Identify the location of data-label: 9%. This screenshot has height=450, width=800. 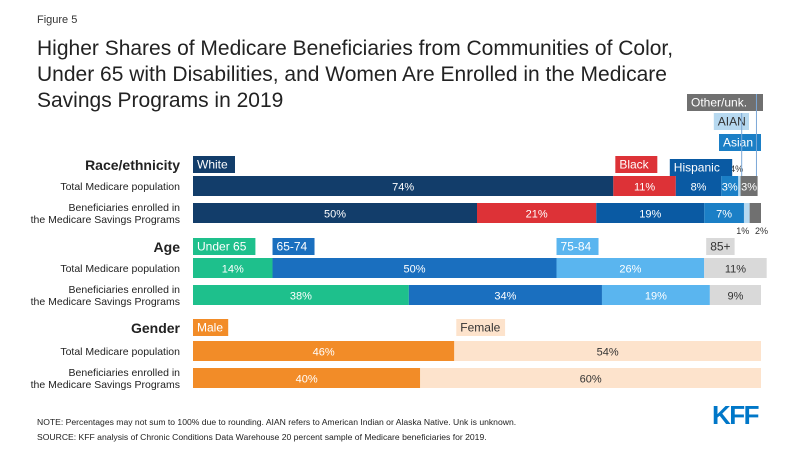
(735, 297).